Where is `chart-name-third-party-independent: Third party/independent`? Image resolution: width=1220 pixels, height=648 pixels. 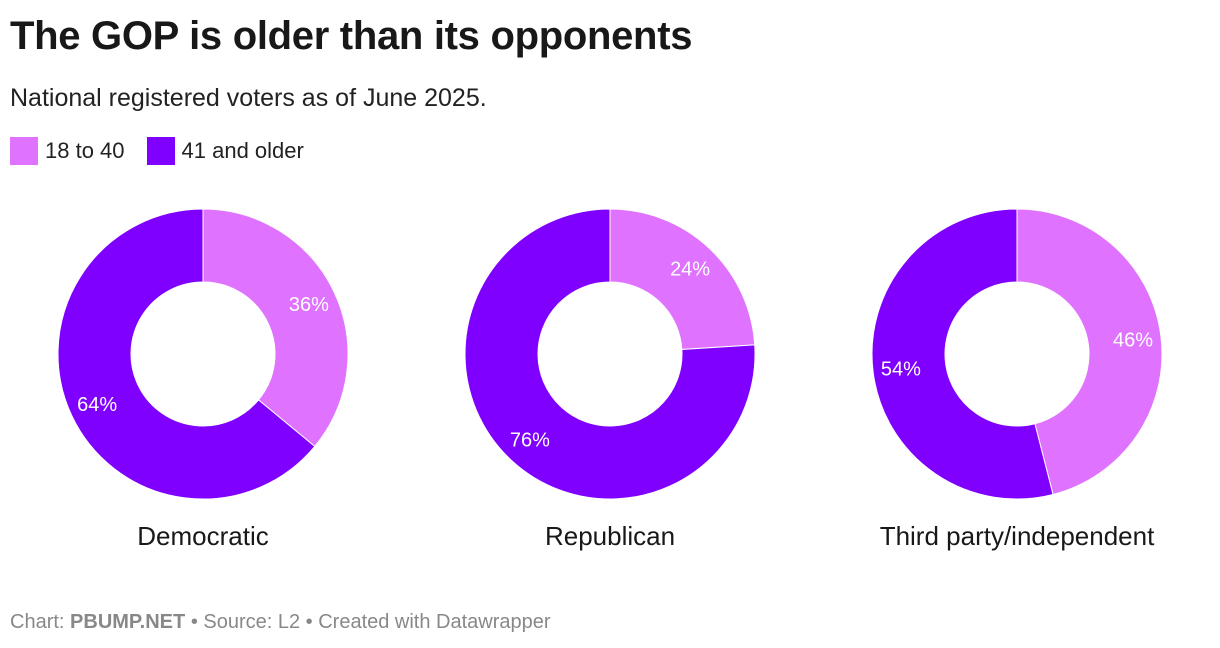 chart-name-third-party-independent: Third party/independent is located at coordinates (1017, 536).